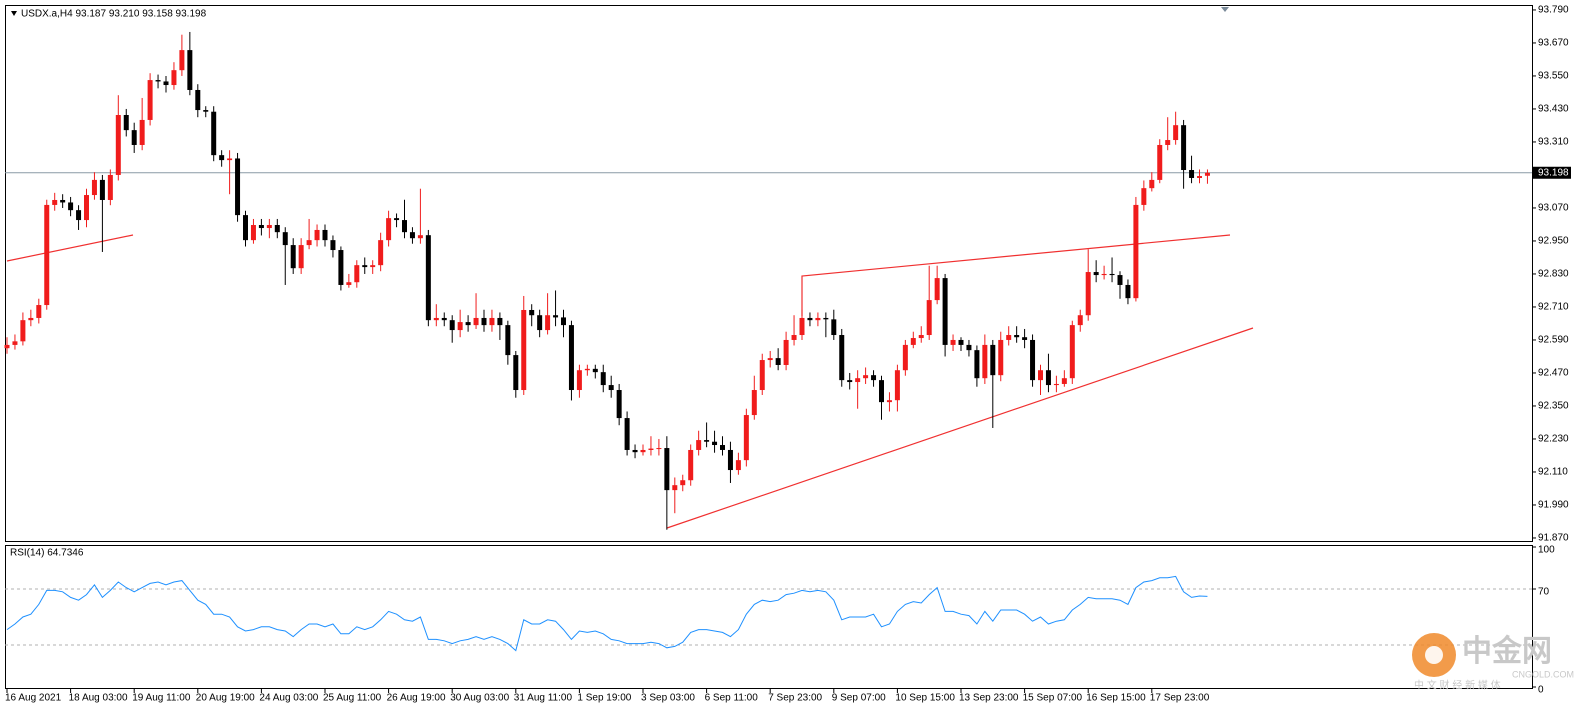  What do you see at coordinates (70, 248) in the screenshot?
I see `trendline` at bounding box center [70, 248].